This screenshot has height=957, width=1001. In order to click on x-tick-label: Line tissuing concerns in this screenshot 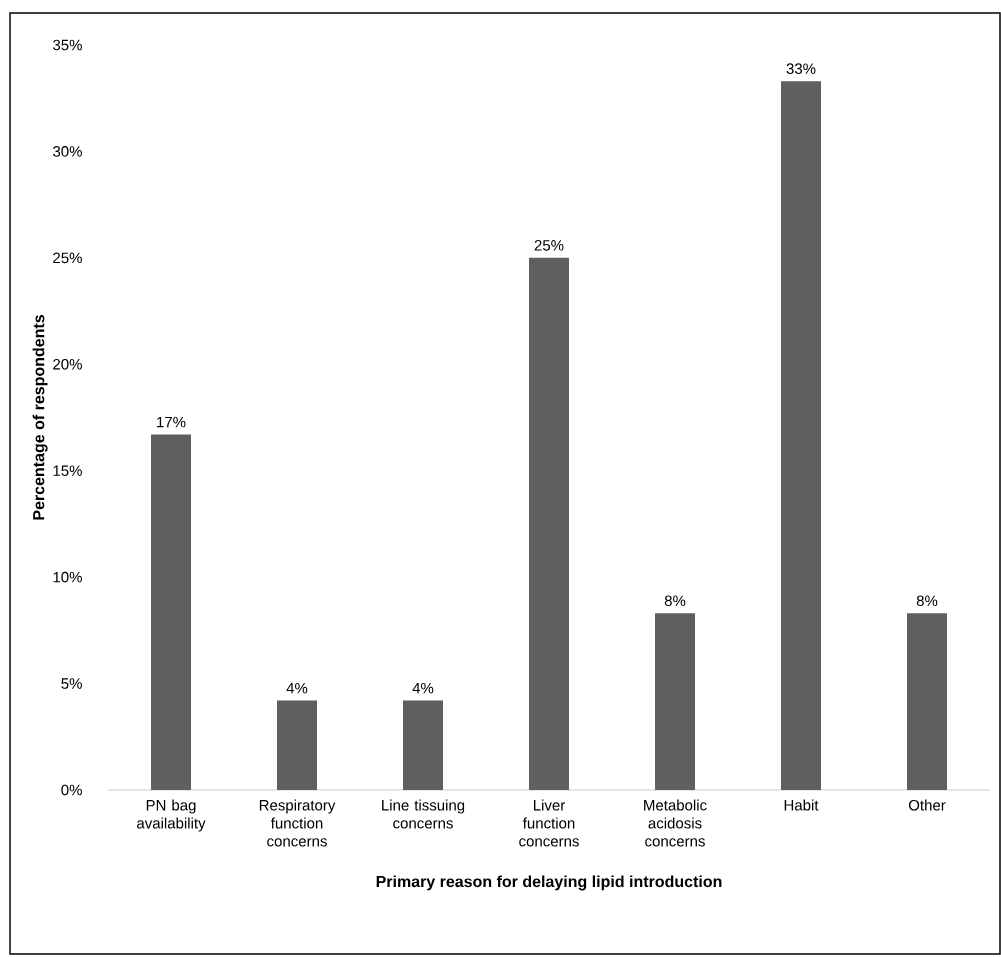, I will do `click(423, 814)`.